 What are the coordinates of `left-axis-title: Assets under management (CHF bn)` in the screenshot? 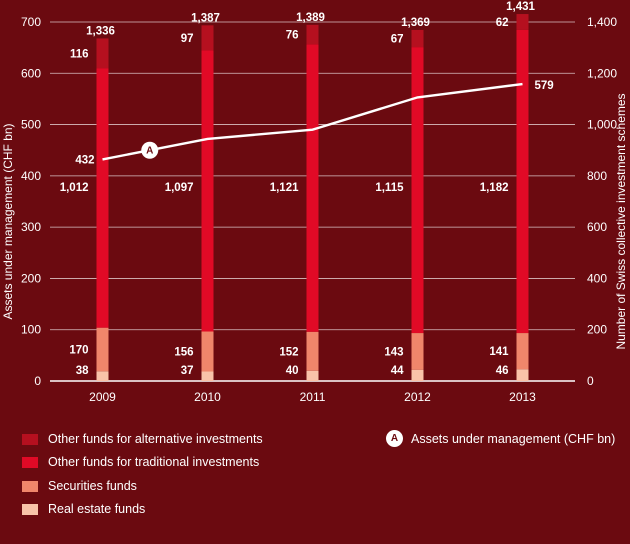 It's located at (8, 221).